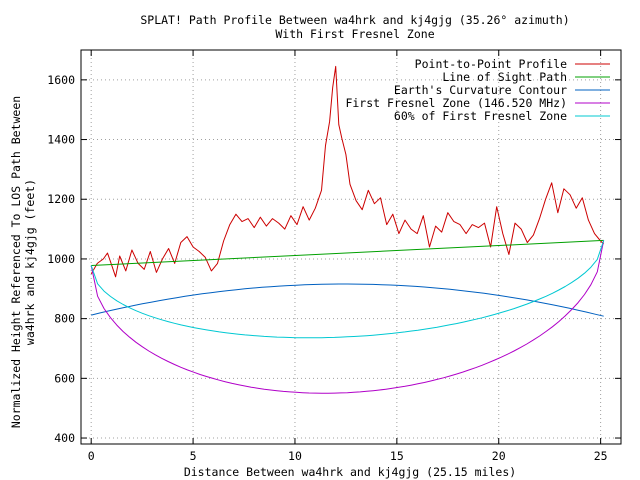 This screenshot has height=480, width=640. I want to click on y-tick-label: 1600, so click(61, 80).